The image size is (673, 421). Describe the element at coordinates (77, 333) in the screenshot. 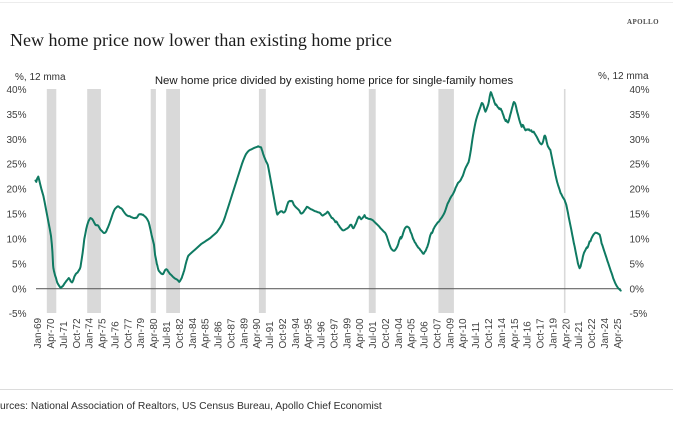

I see `svg-text: Oct-72` at that location.